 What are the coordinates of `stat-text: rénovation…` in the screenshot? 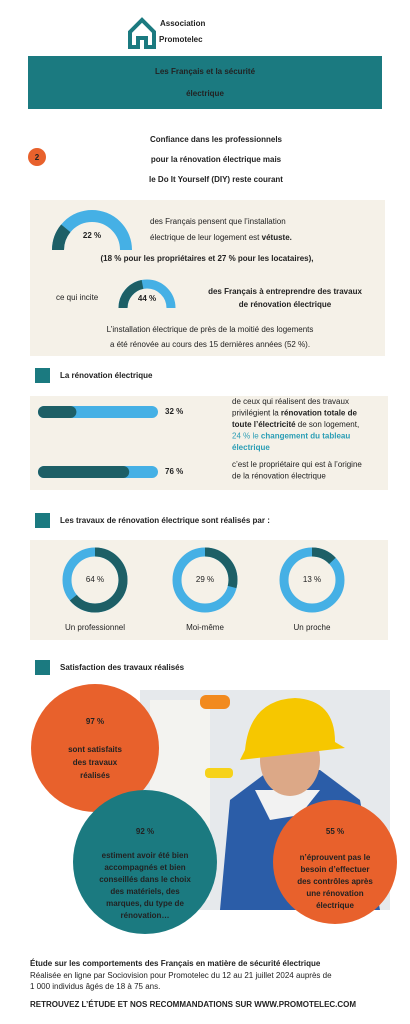 It's located at (145, 915).